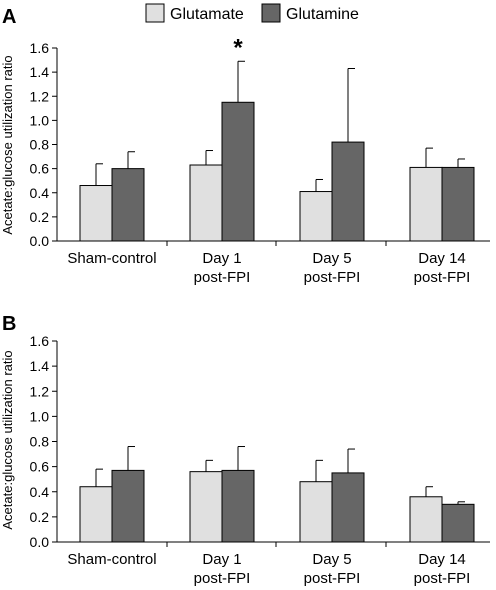 The width and height of the screenshot is (496, 590). Describe the element at coordinates (40, 442) in the screenshot. I see `y-tick-label-b: 0.8` at that location.